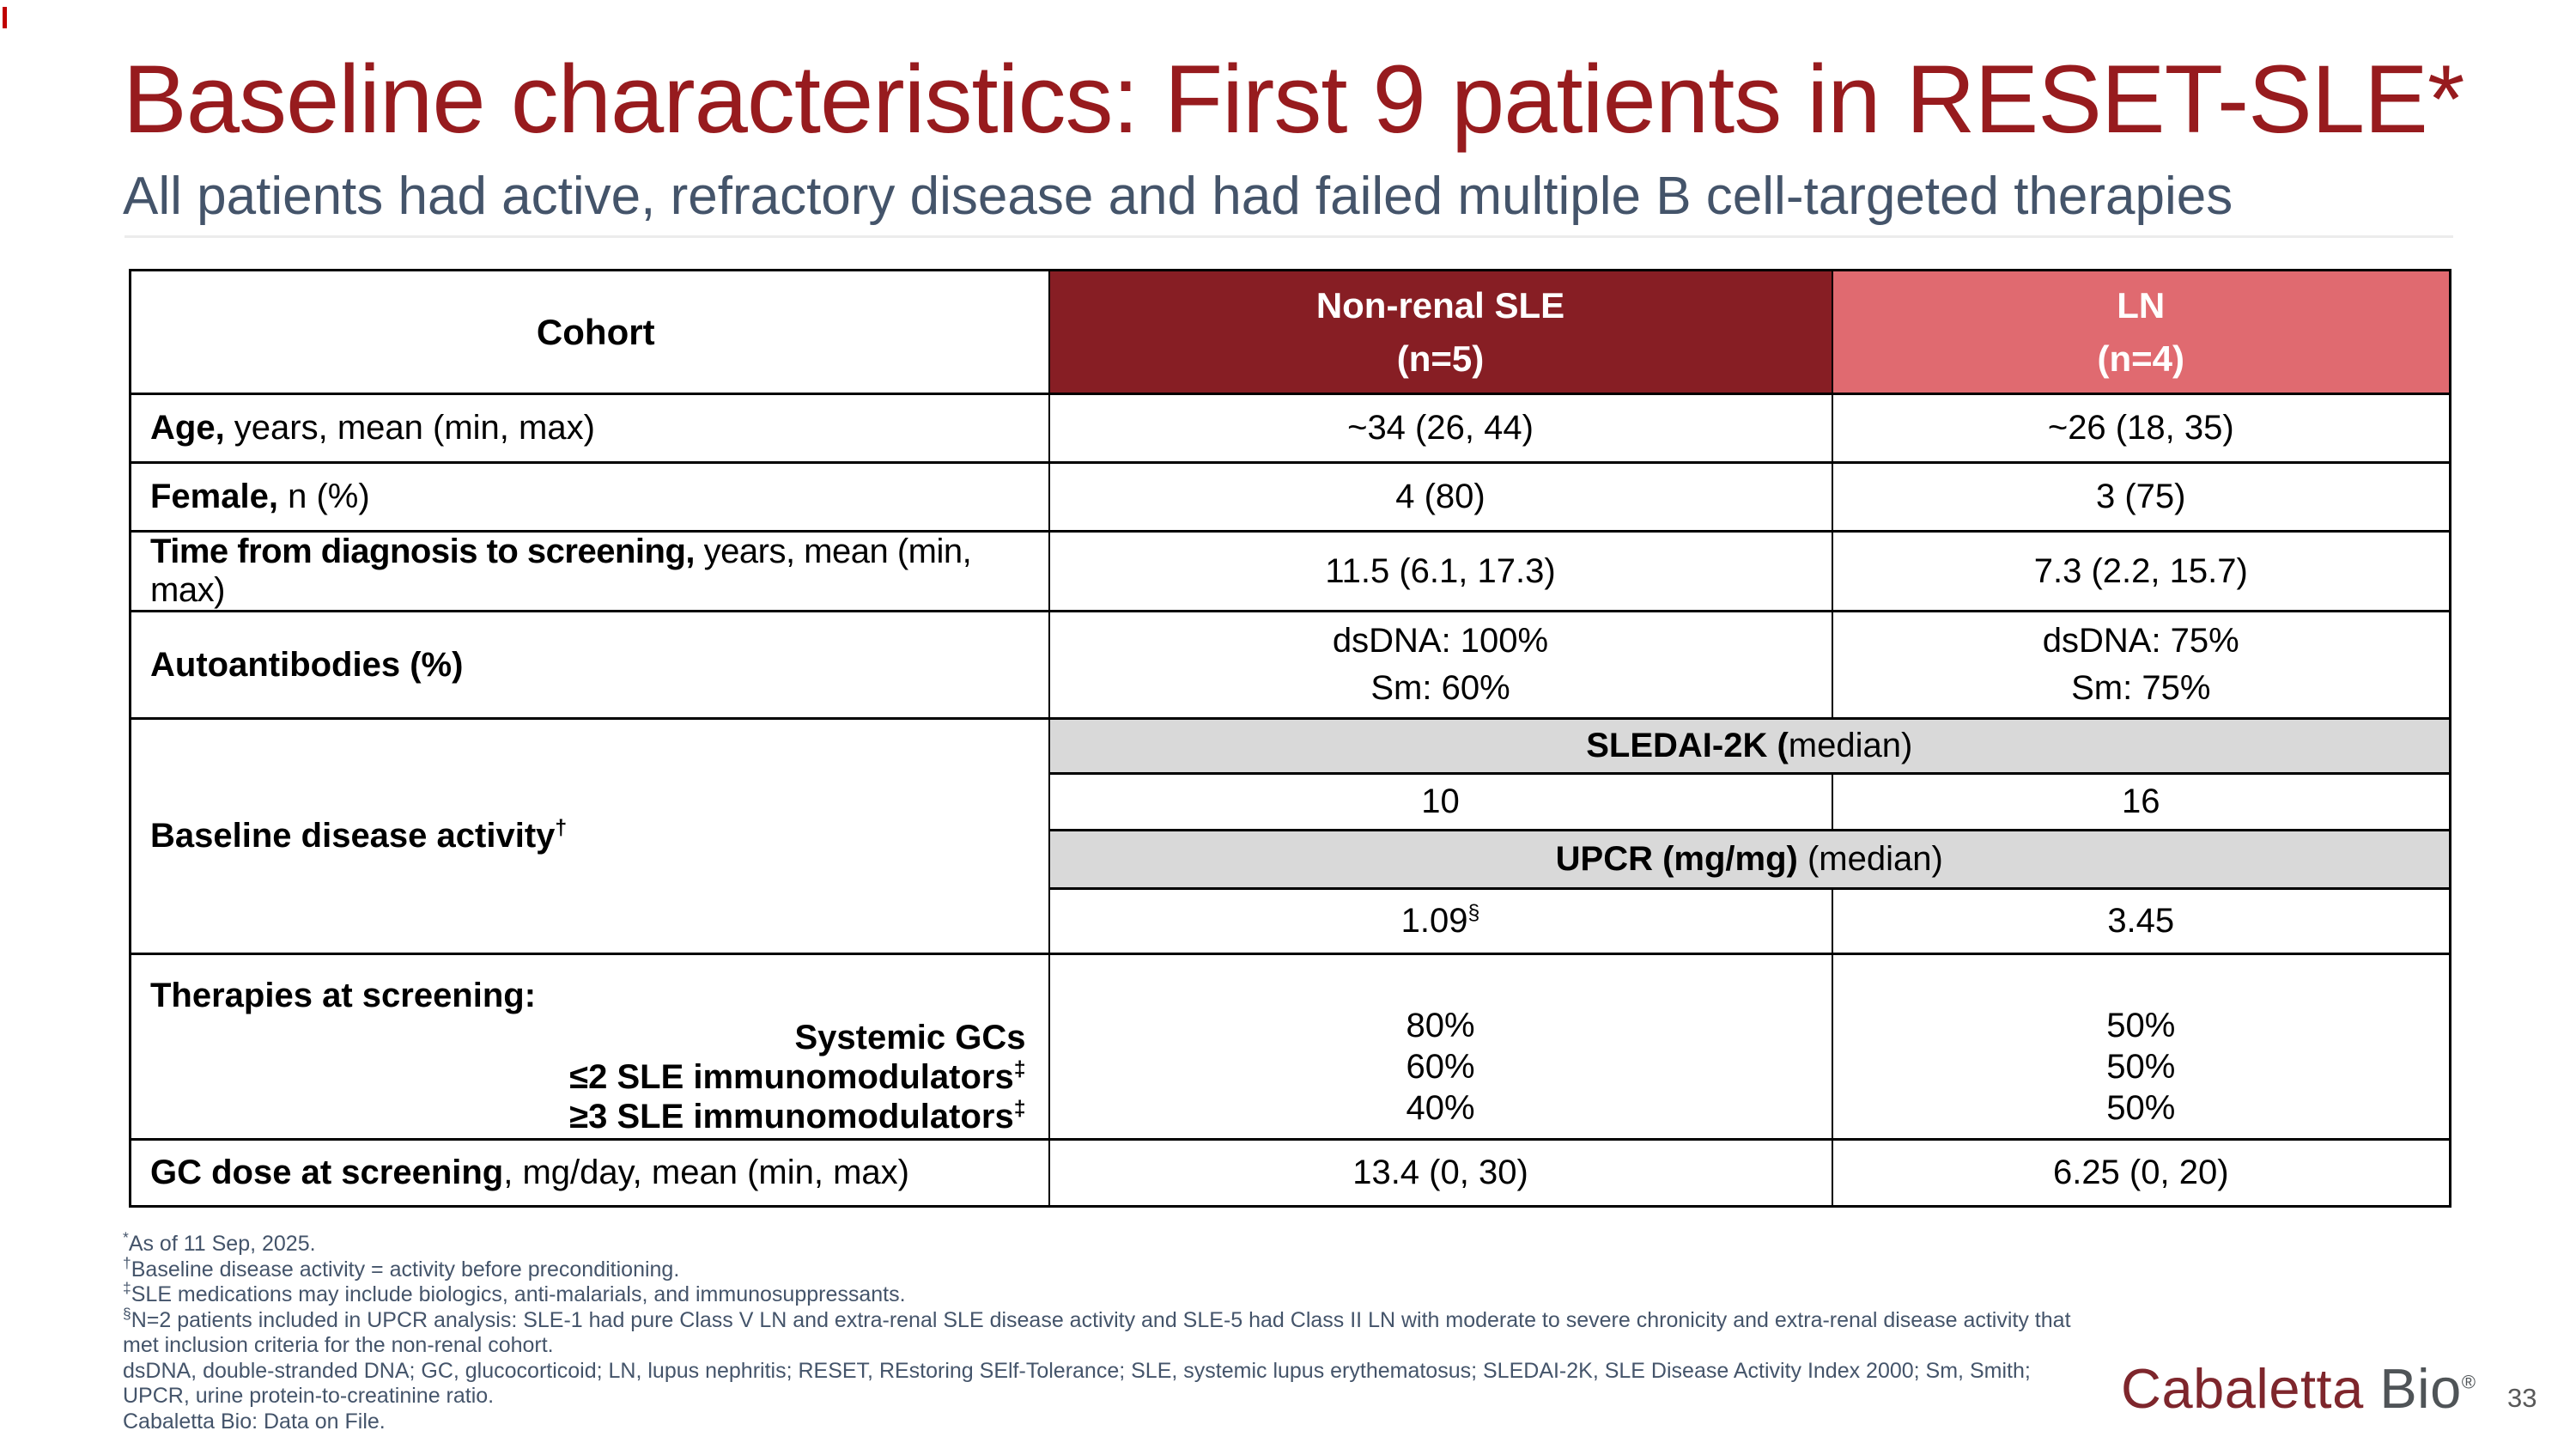  What do you see at coordinates (2141, 687) in the screenshot?
I see `sm-ln: Sm: 75%` at bounding box center [2141, 687].